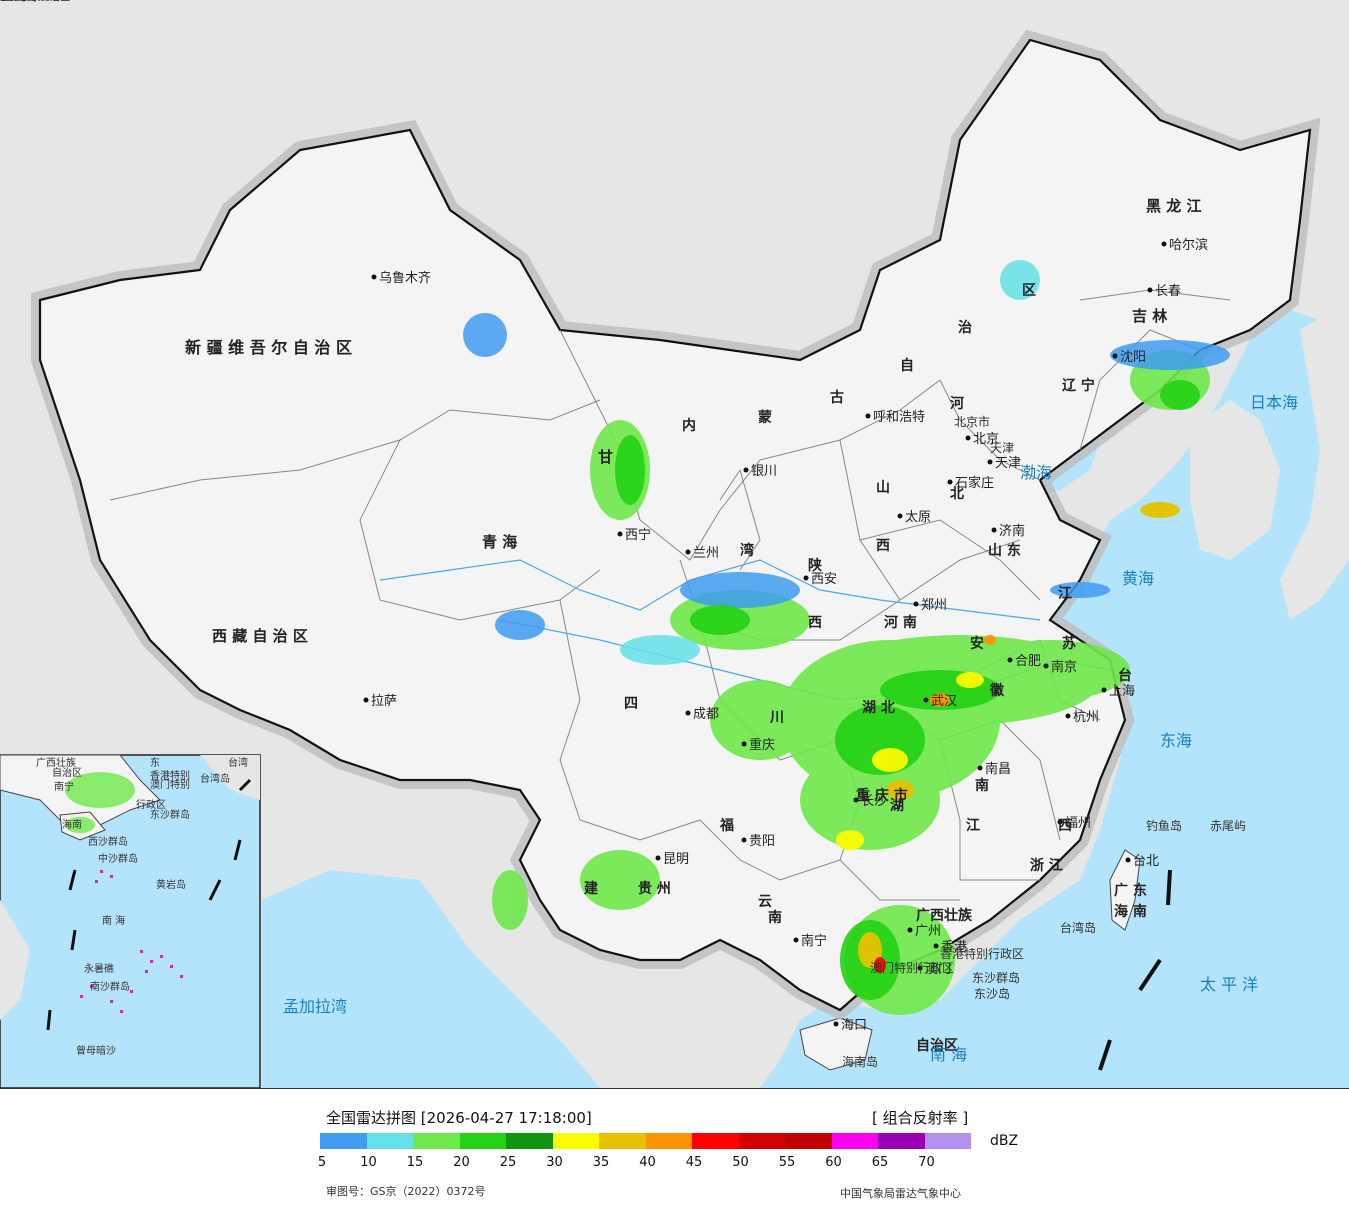 The image size is (1349, 1209). Describe the element at coordinates (155, 762) in the screenshot. I see `inset-label: 东` at that location.